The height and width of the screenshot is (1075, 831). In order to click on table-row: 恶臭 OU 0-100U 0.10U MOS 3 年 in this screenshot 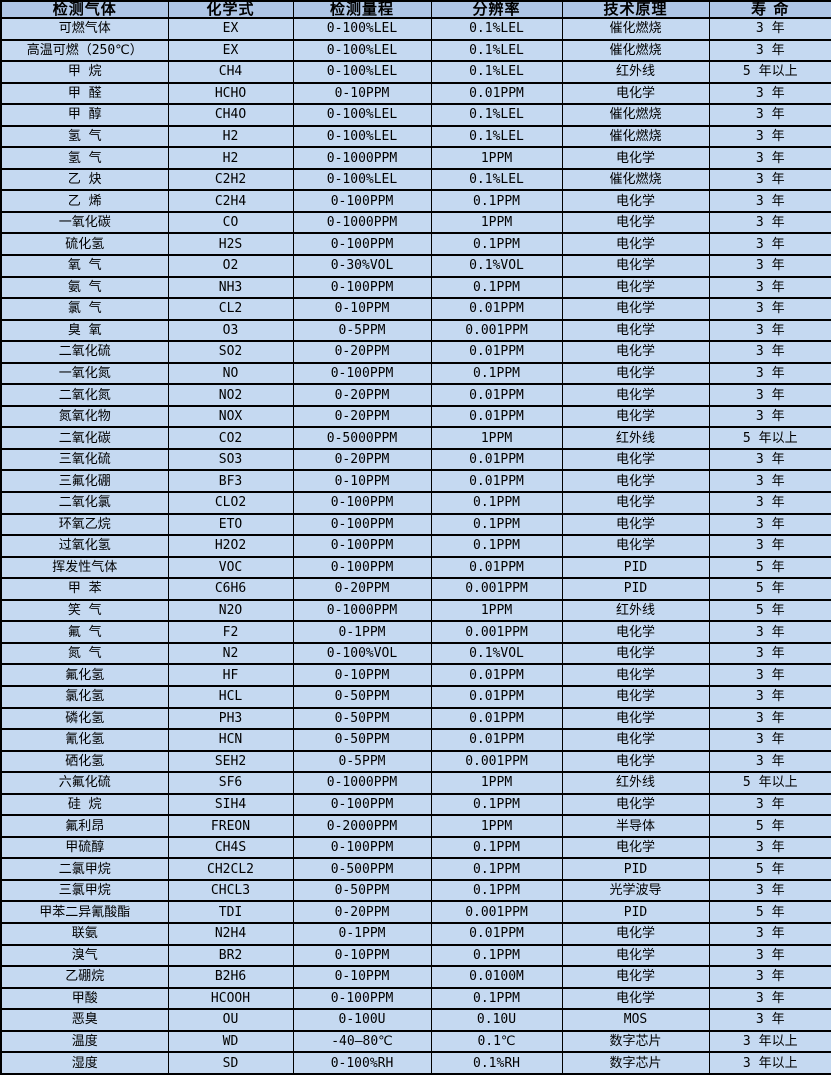, I will do `click(415, 1020)`.